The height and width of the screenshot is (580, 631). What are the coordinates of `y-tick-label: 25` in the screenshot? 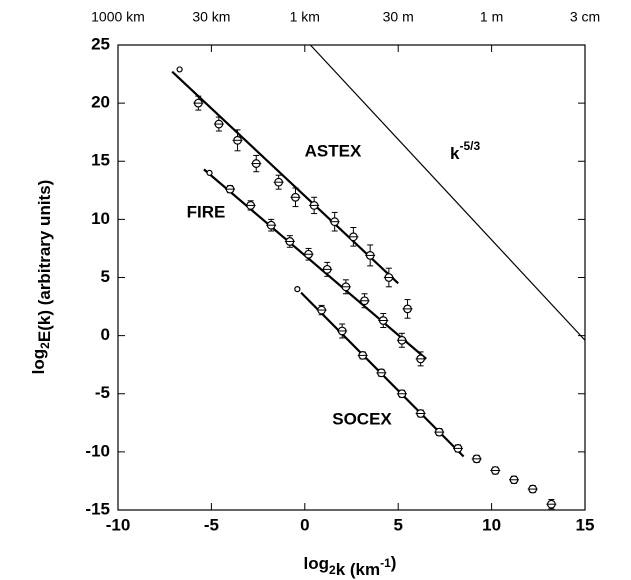 It's located at (100, 43).